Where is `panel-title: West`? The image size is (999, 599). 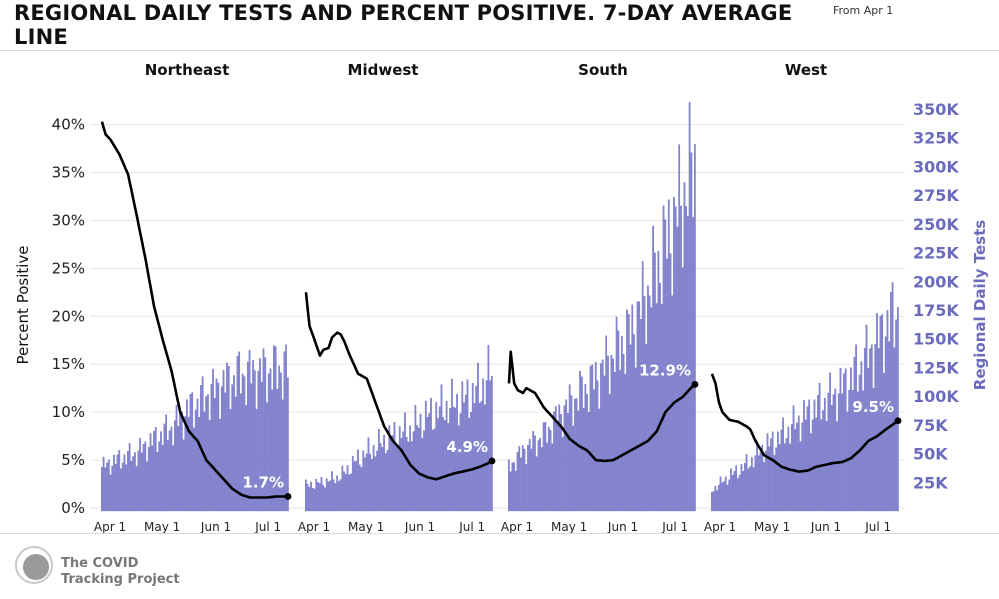
panel-title: West is located at coordinates (806, 70).